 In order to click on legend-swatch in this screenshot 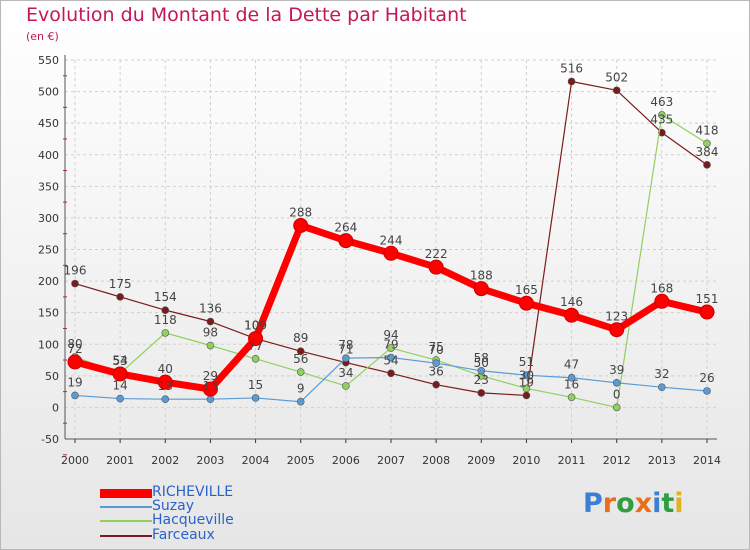, I will do `click(126, 507)`.